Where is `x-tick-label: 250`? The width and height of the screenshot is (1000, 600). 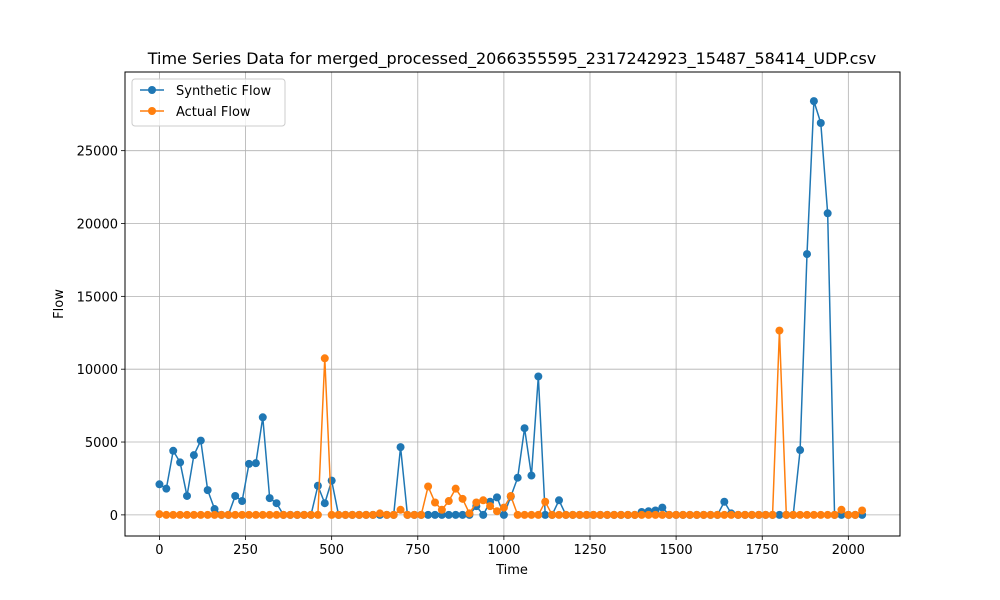 x-tick-label: 250 is located at coordinates (245, 550).